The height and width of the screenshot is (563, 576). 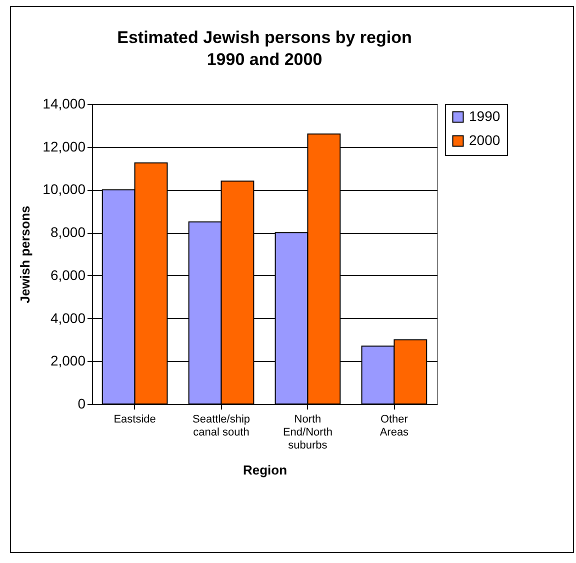 What do you see at coordinates (68, 274) in the screenshot?
I see `y-tick-label: 6,000` at bounding box center [68, 274].